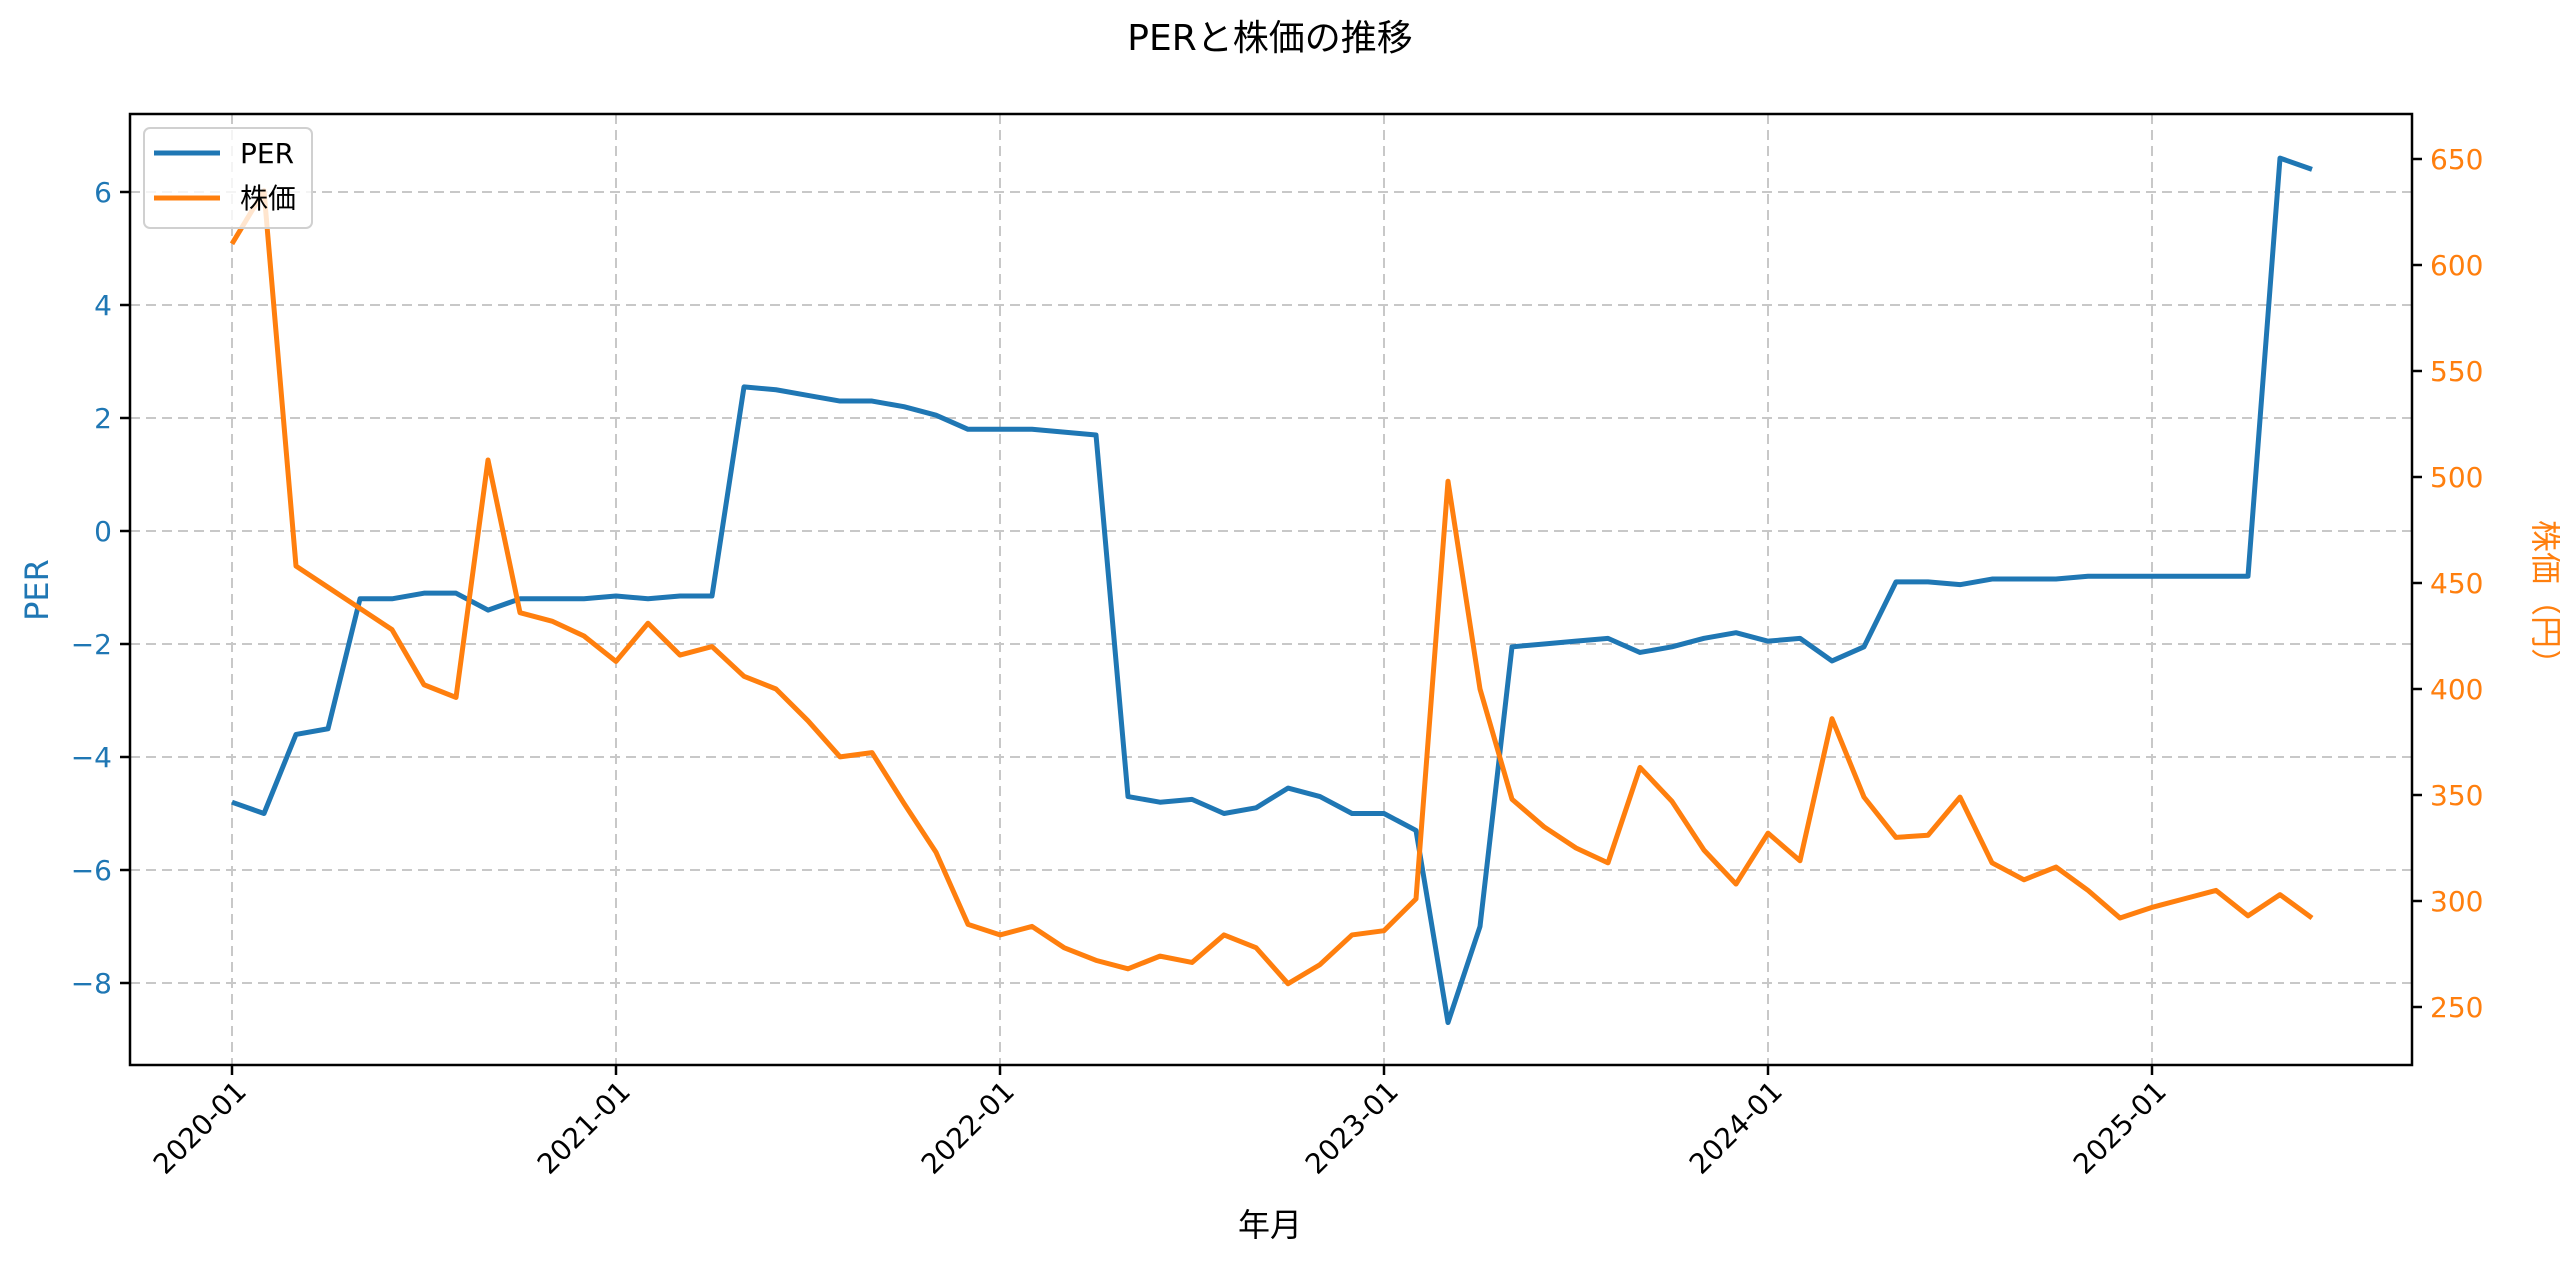 Image resolution: width=2560 pixels, height=1269 pixels. What do you see at coordinates (228, 178) in the screenshot?
I see `legend: PER 株価` at bounding box center [228, 178].